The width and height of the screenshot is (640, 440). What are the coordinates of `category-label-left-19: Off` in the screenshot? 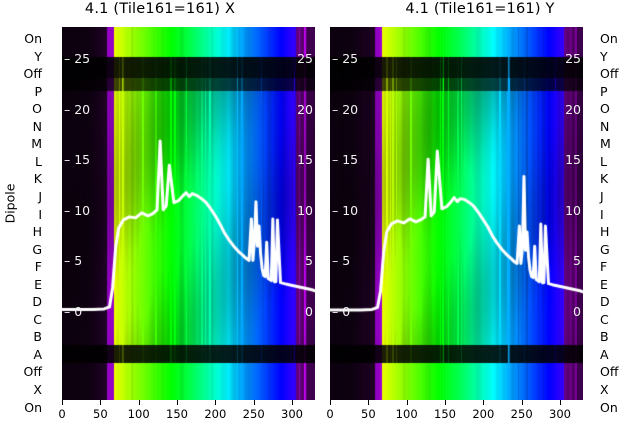 It's located at (32, 372).